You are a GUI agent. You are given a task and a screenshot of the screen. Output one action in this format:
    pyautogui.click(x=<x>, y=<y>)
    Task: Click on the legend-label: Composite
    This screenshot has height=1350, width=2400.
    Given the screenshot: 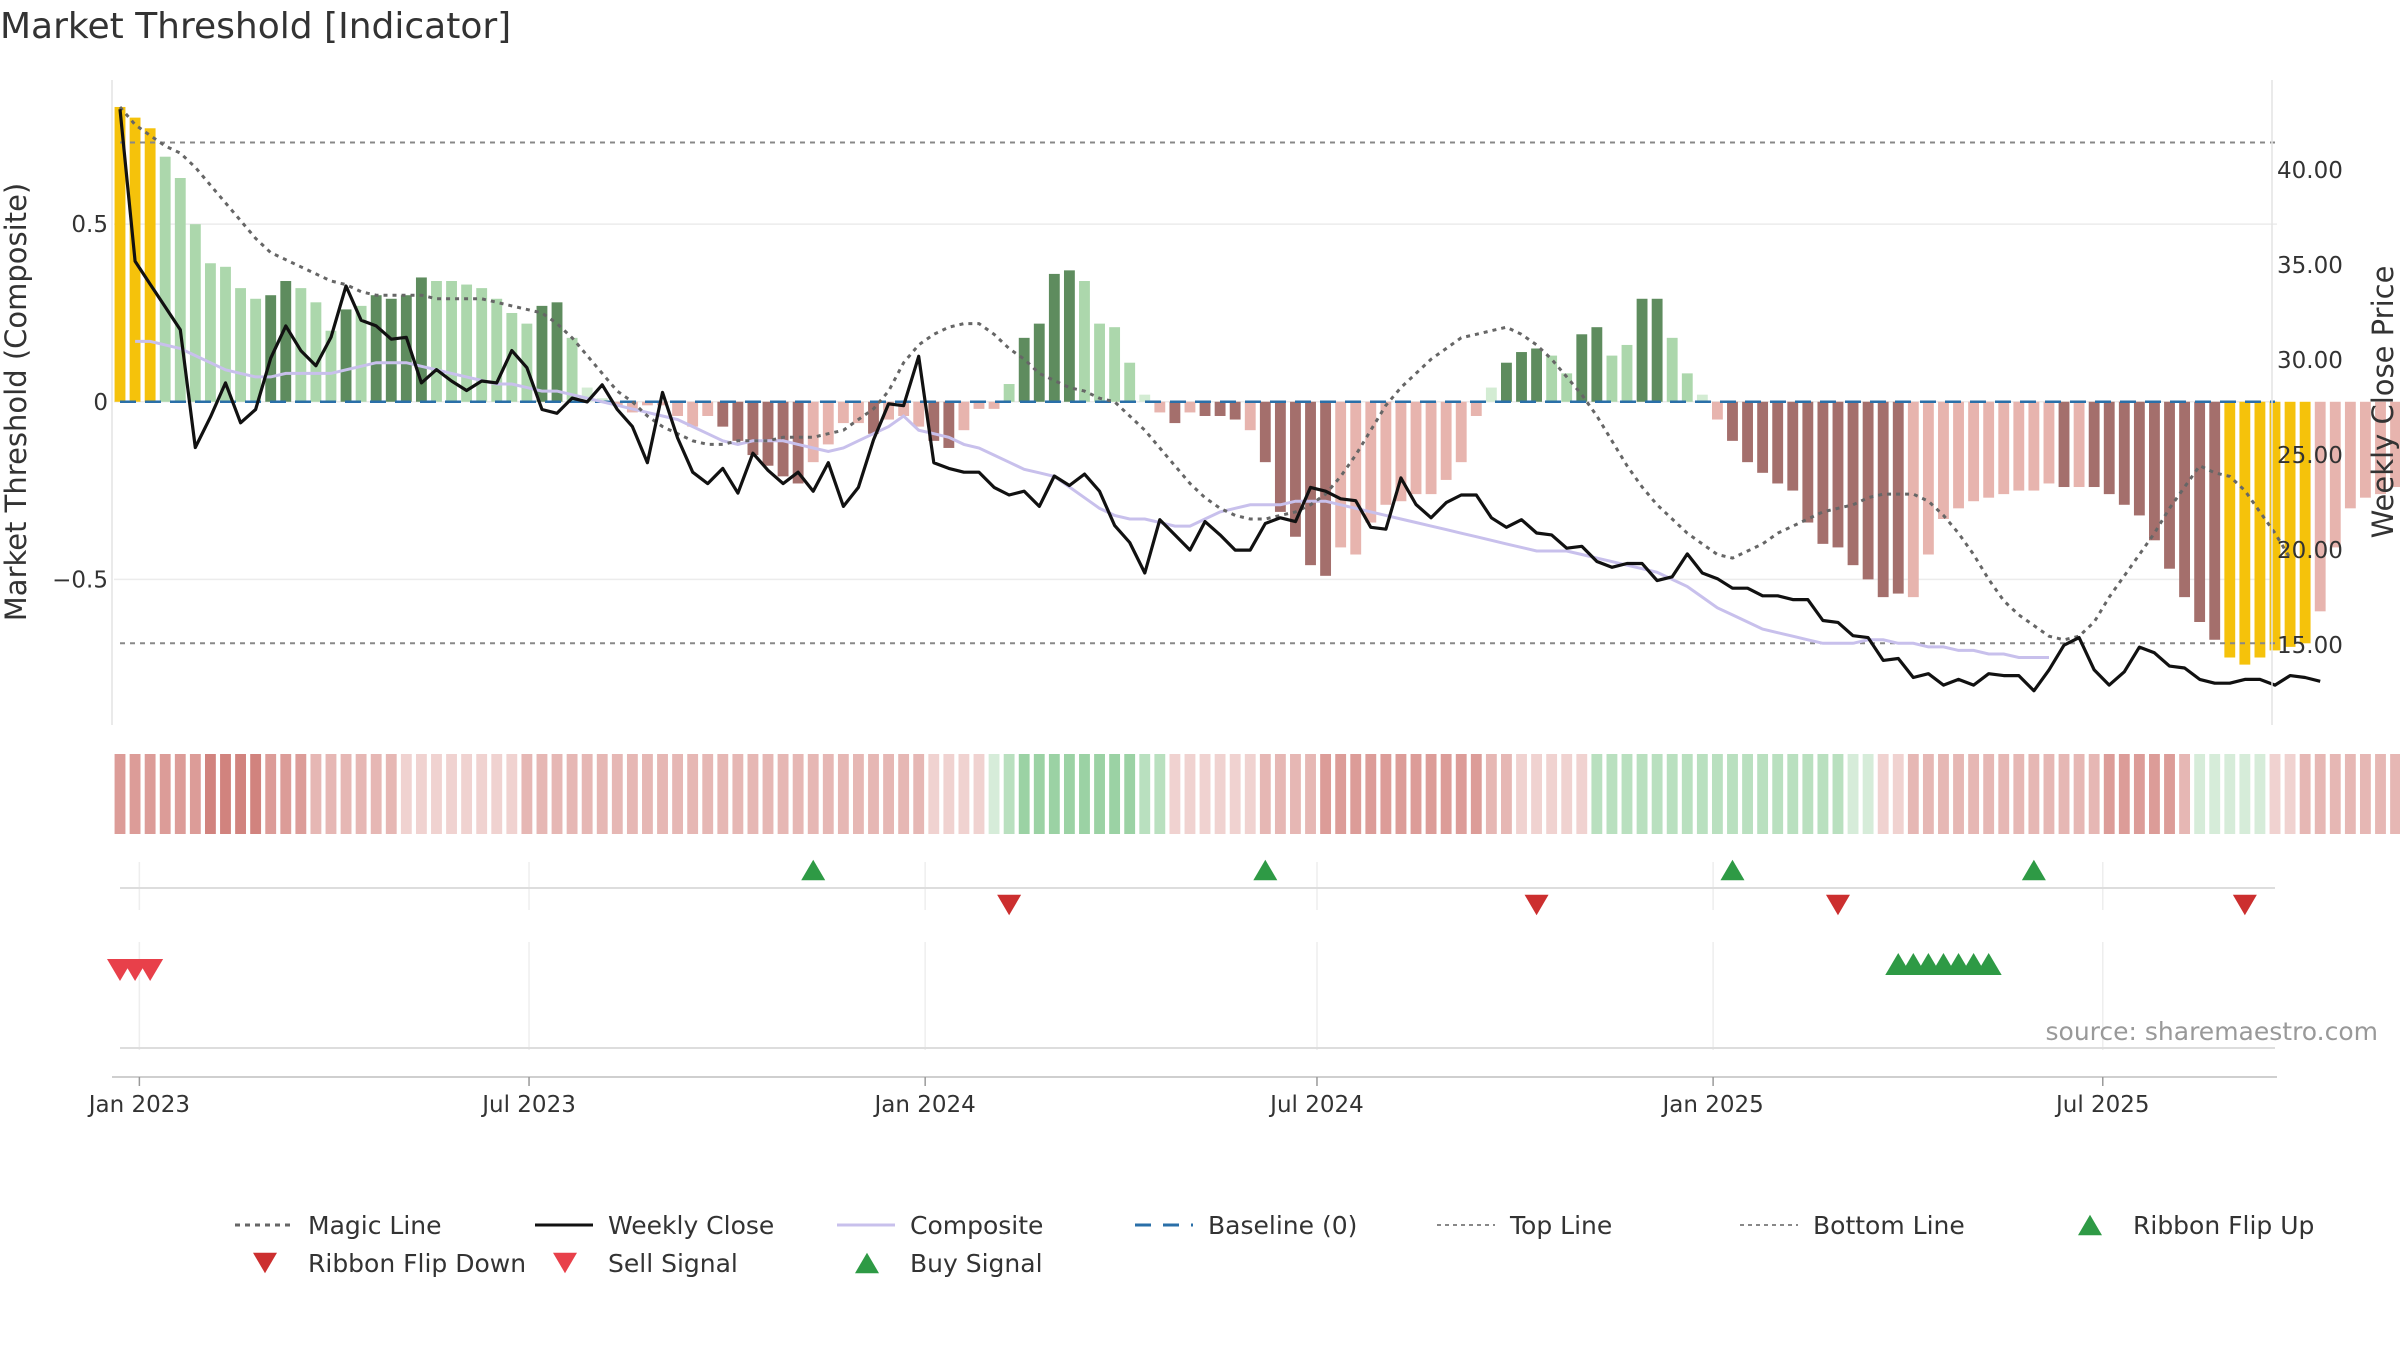 What is the action you would take?
    pyautogui.click(x=976, y=1225)
    